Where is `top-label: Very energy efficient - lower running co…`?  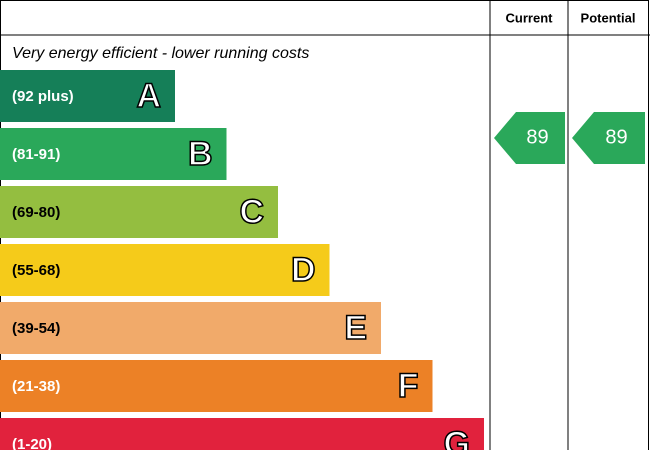
top-label: Very energy efficient - lower running co… is located at coordinates (160, 53).